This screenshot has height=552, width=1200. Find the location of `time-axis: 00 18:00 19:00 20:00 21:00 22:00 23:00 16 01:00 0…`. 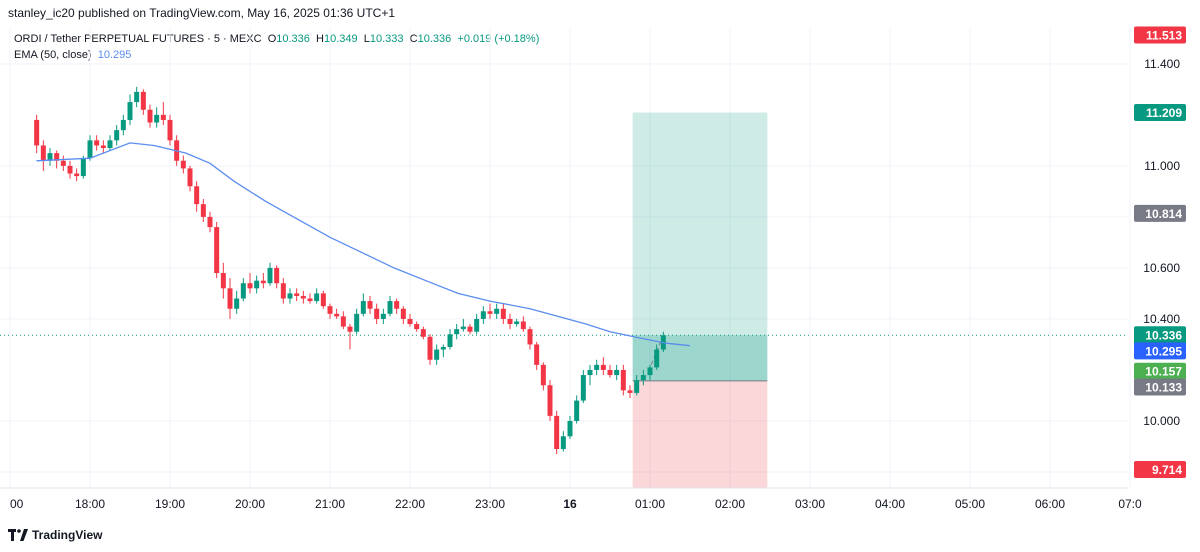

time-axis: 00 18:00 19:00 20:00 21:00 22:00 23:00 16 01:00 0… is located at coordinates (571, 499).